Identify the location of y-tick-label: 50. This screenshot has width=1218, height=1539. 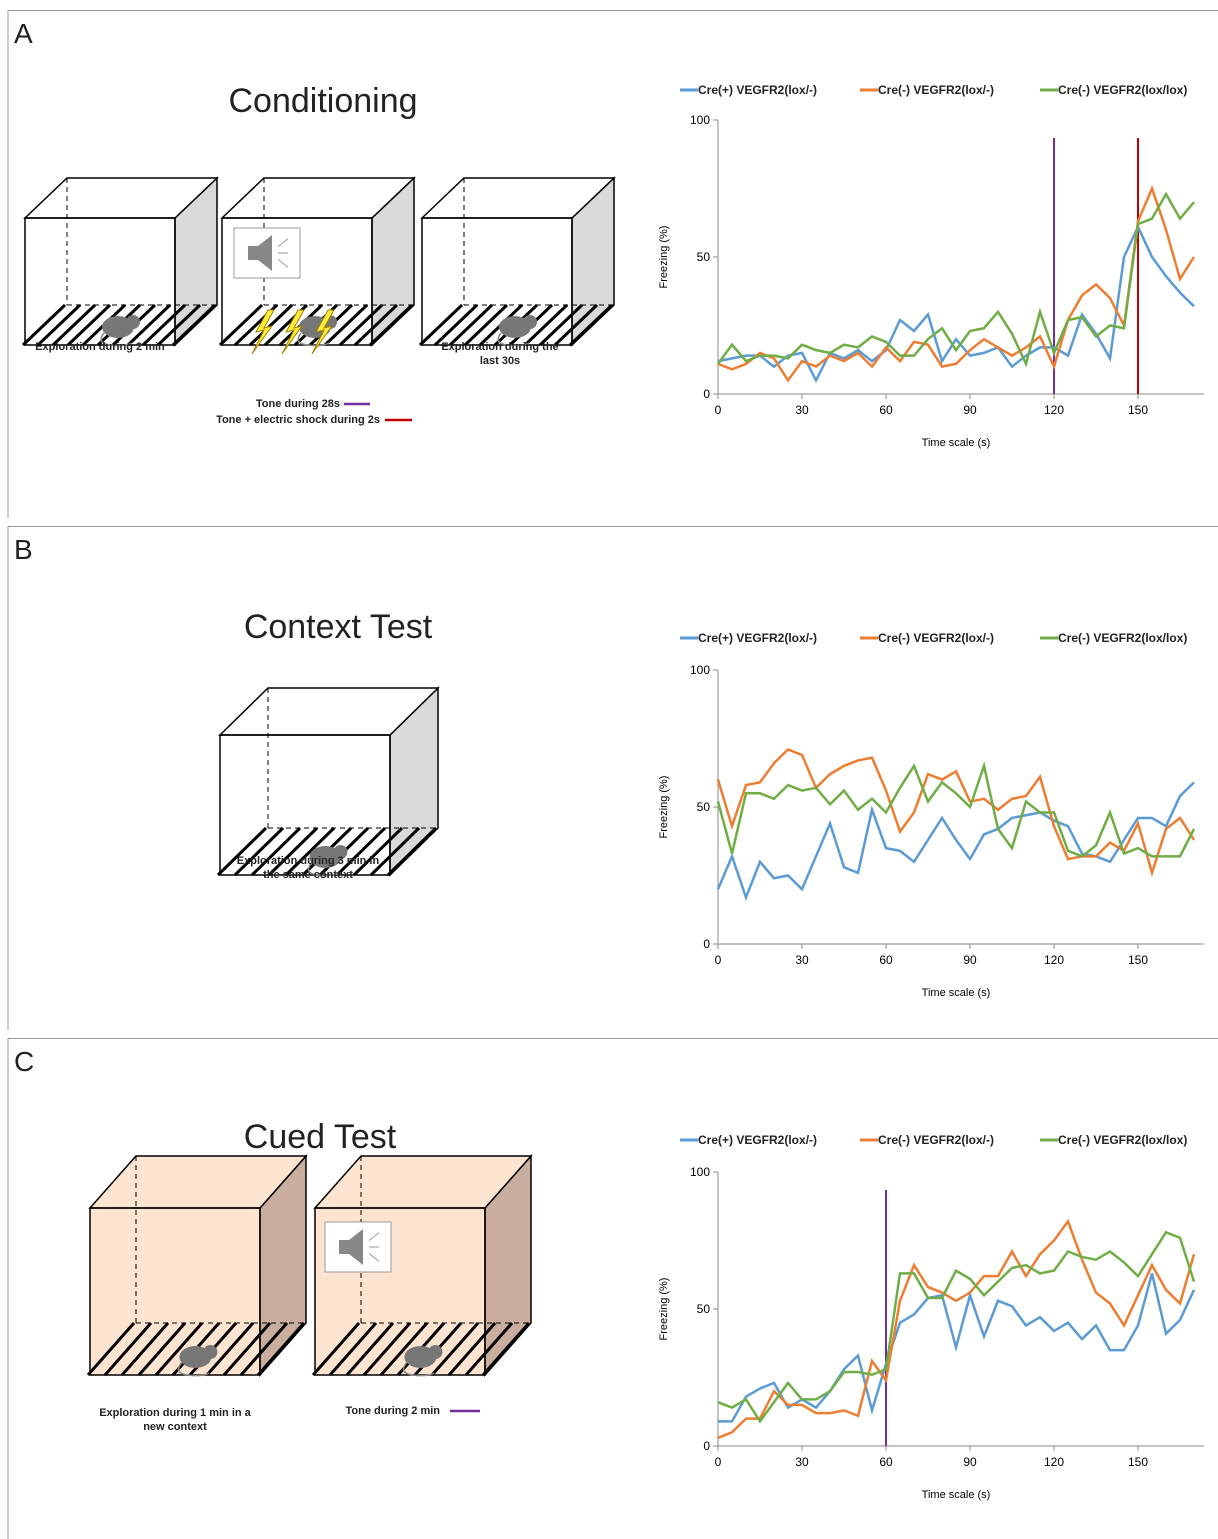
(704, 807).